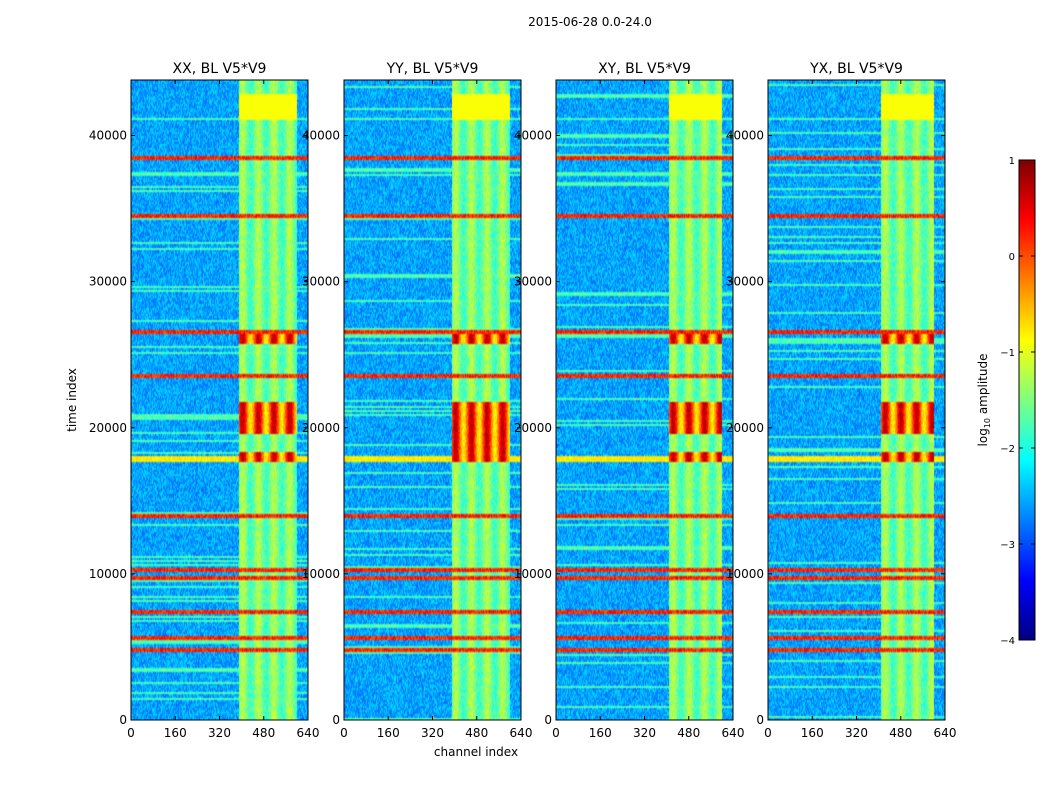 The height and width of the screenshot is (800, 1050). Describe the element at coordinates (1007, 545) in the screenshot. I see `colorbar-tick-label: −3` at that location.